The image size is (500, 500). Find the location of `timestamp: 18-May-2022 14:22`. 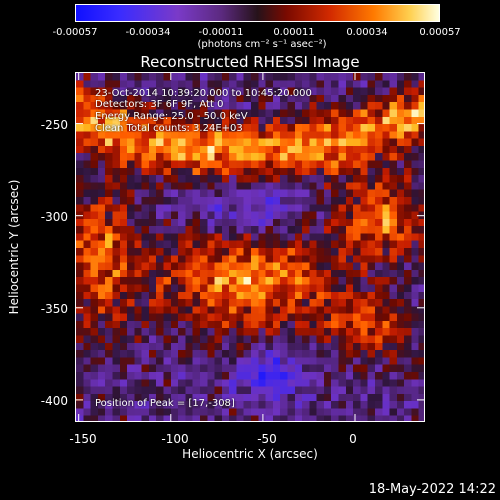

timestamp: 18-May-2022 14:22 is located at coordinates (432, 489).